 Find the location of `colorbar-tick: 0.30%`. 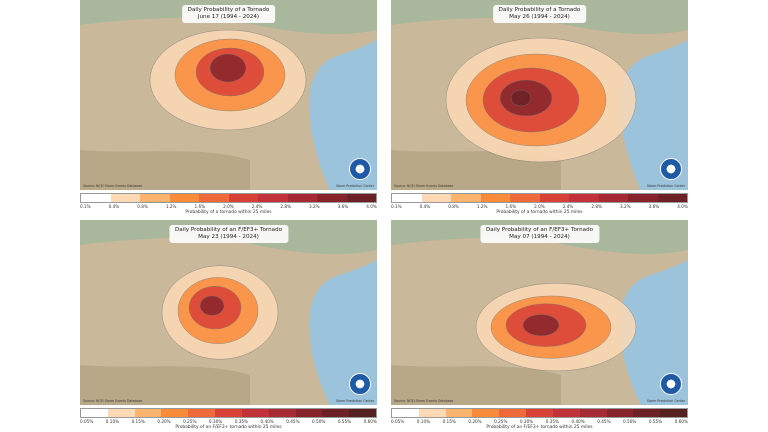

colorbar-tick: 0.30% is located at coordinates (215, 421).